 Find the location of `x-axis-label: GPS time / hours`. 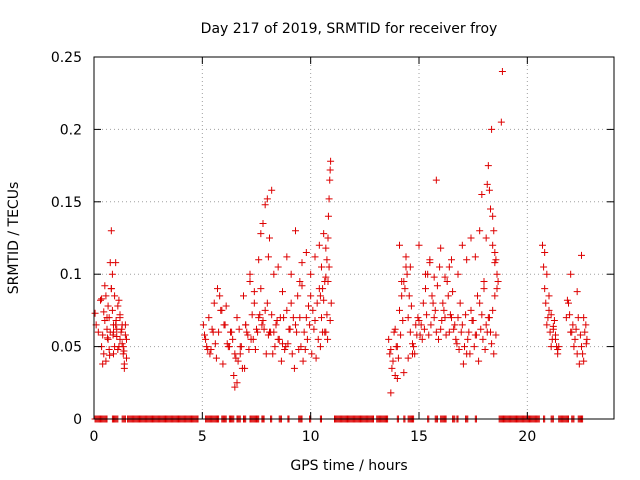

x-axis-label: GPS time / hours is located at coordinates (348, 466).